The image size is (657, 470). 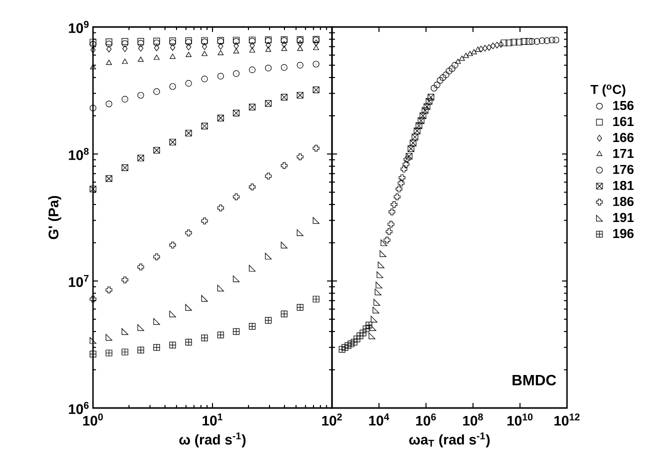 What do you see at coordinates (449, 440) in the screenshot?
I see `x-axis-title: ωa$_{T}$ (rad s$^{-1}$)` at bounding box center [449, 440].